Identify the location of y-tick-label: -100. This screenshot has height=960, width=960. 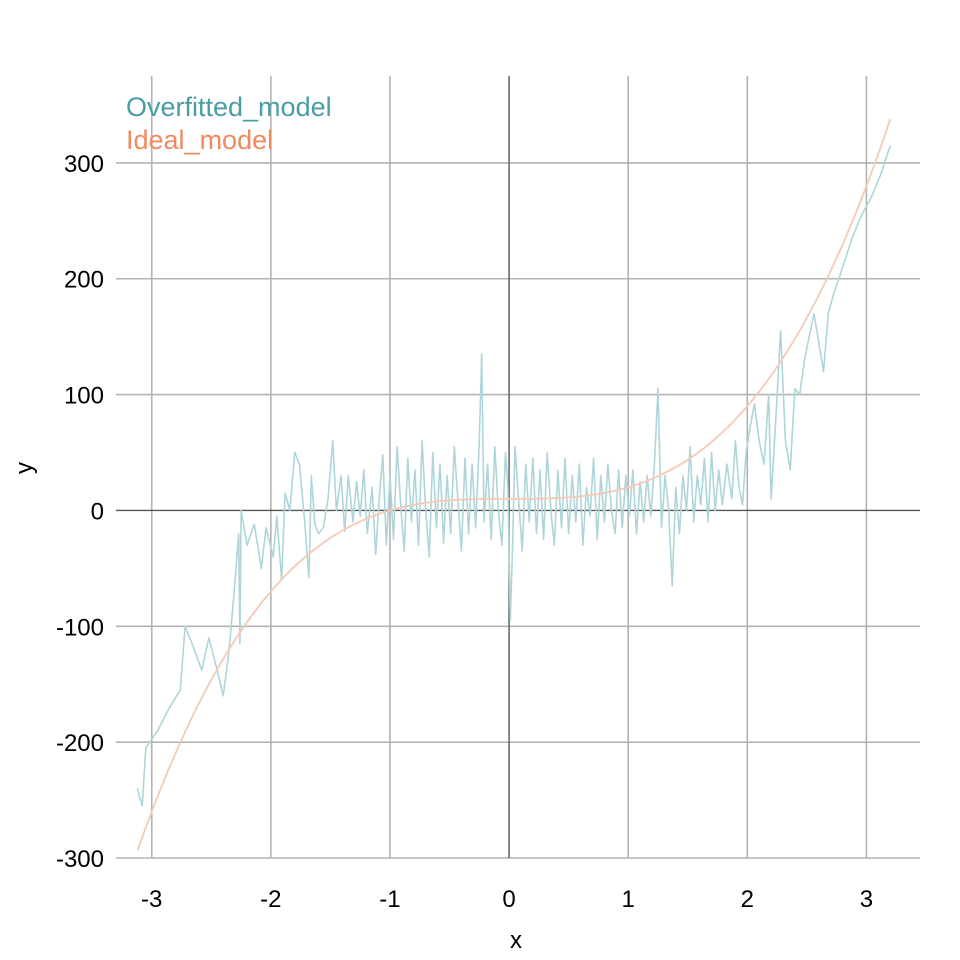
(80, 627).